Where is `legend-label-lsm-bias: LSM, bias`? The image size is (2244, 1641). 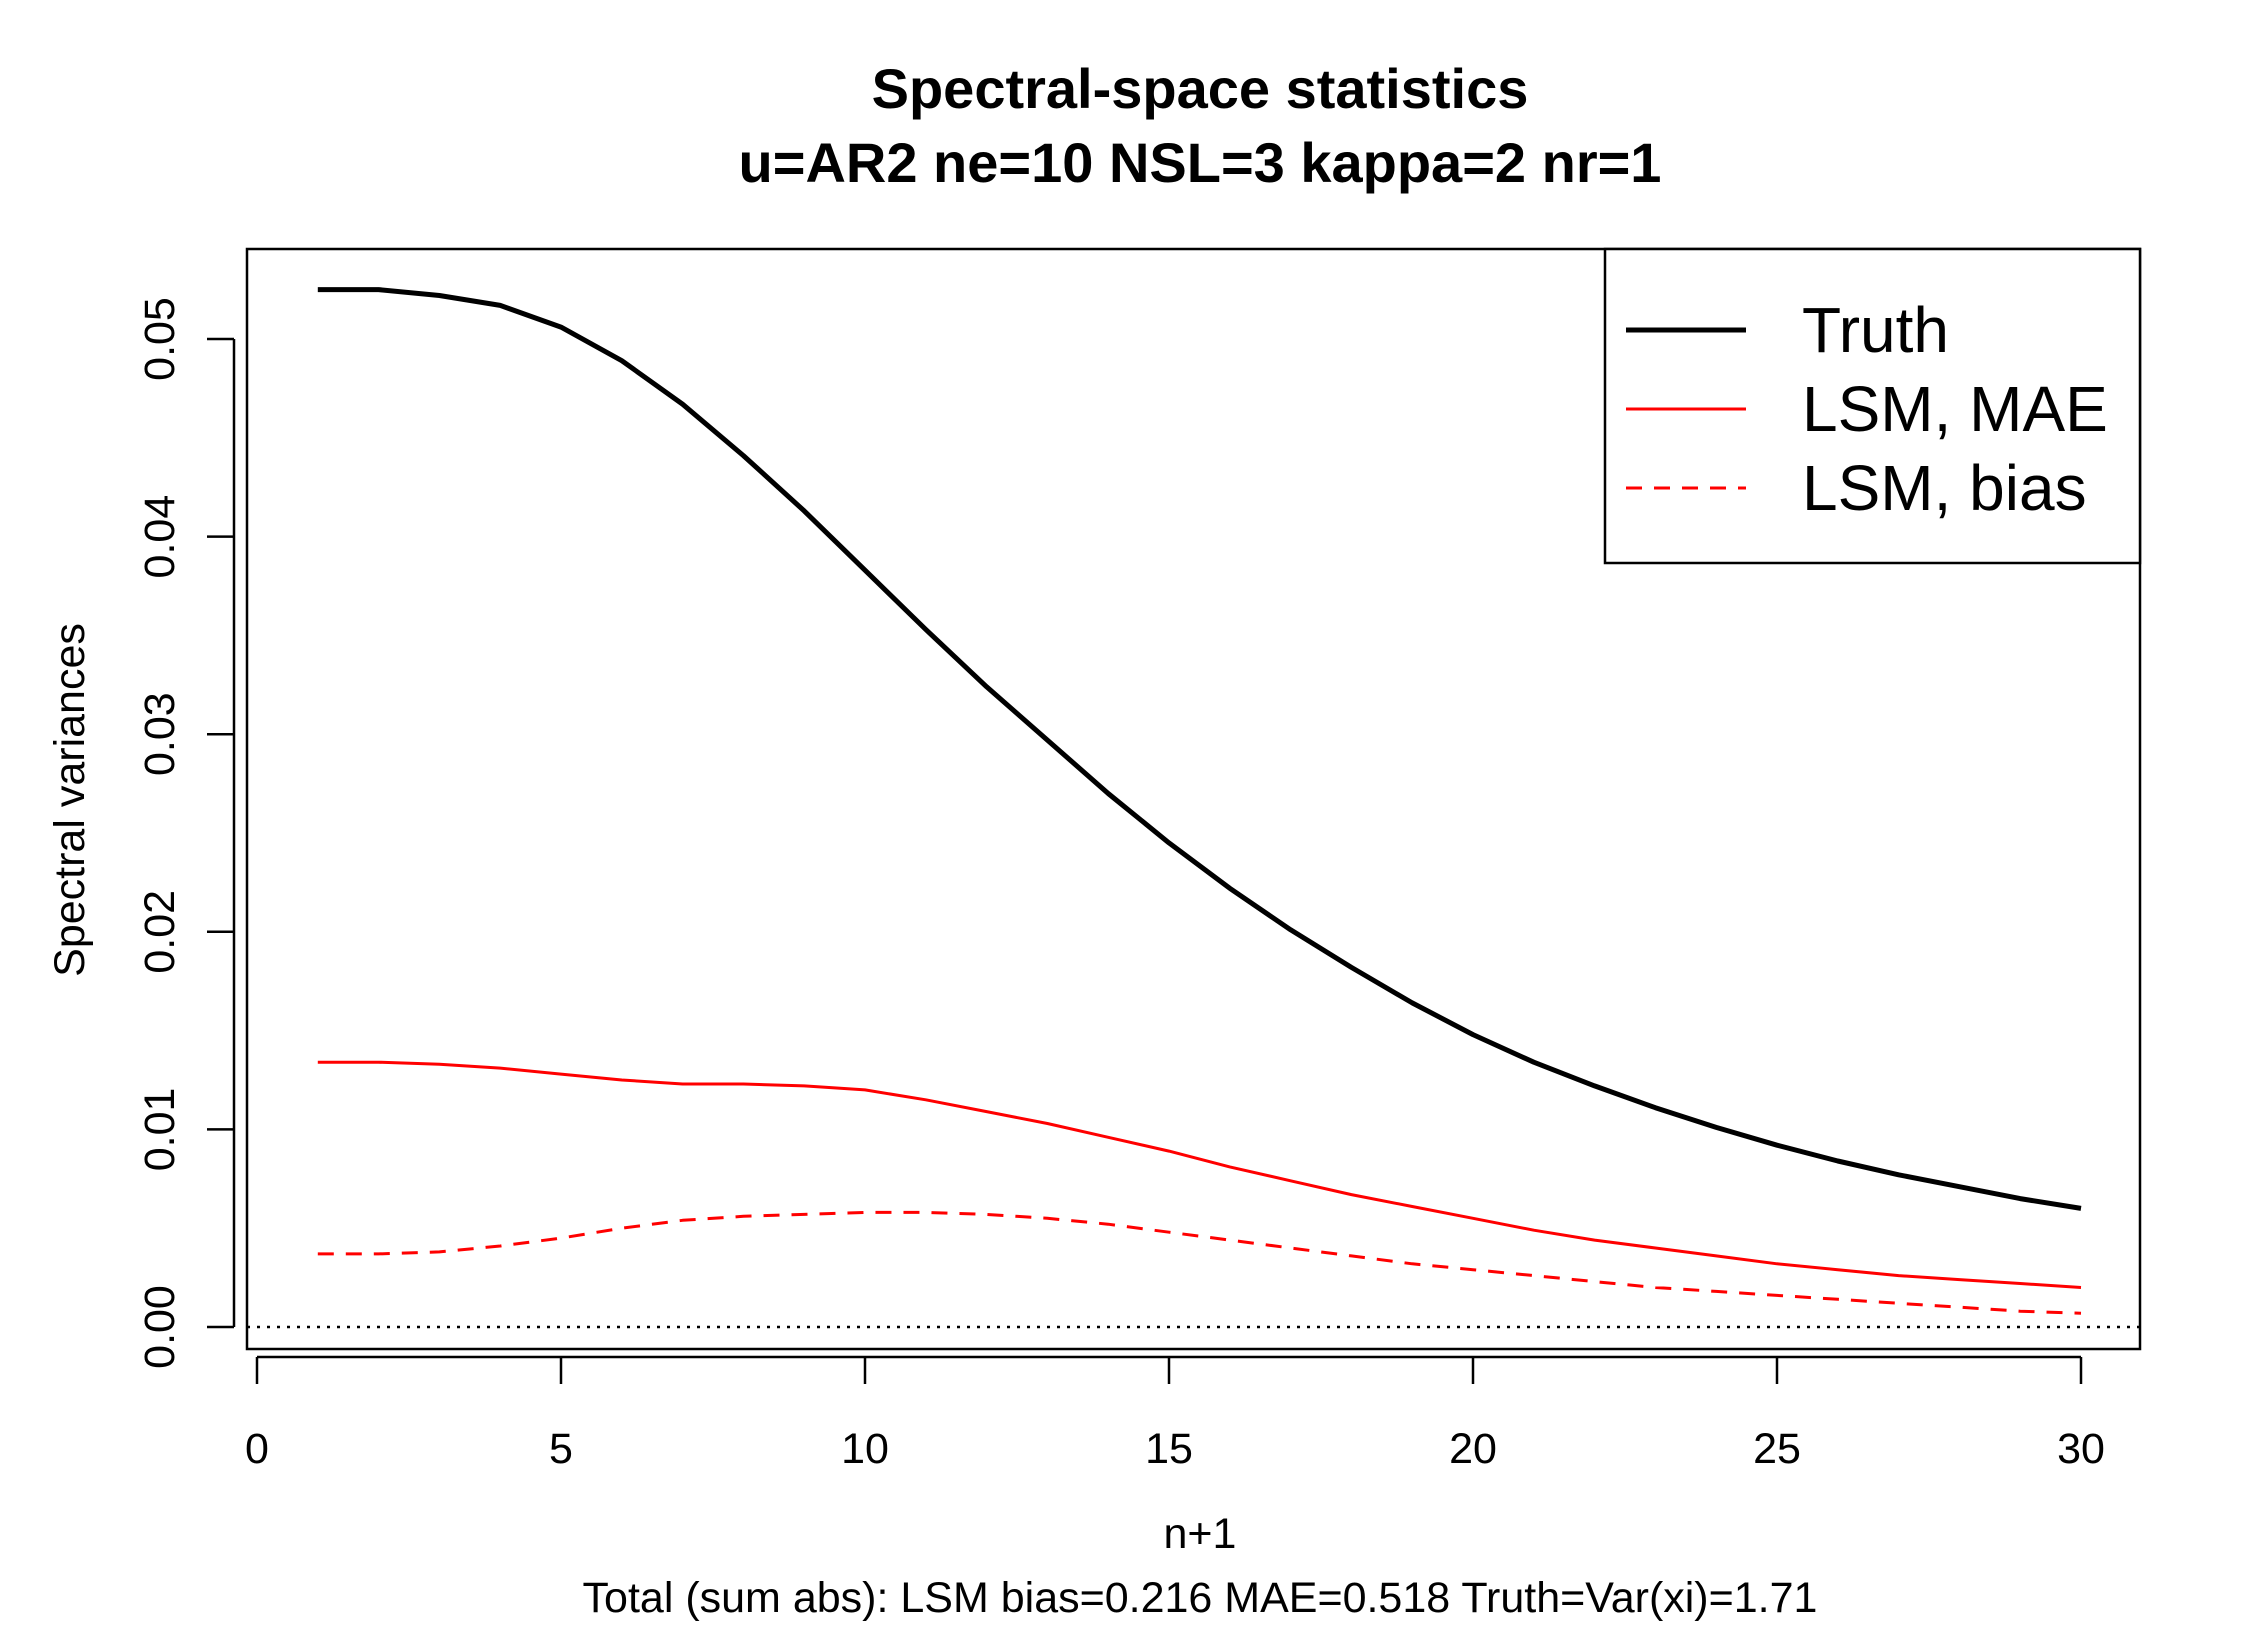
legend-label-lsm-bias: LSM, bias is located at coordinates (1944, 488).